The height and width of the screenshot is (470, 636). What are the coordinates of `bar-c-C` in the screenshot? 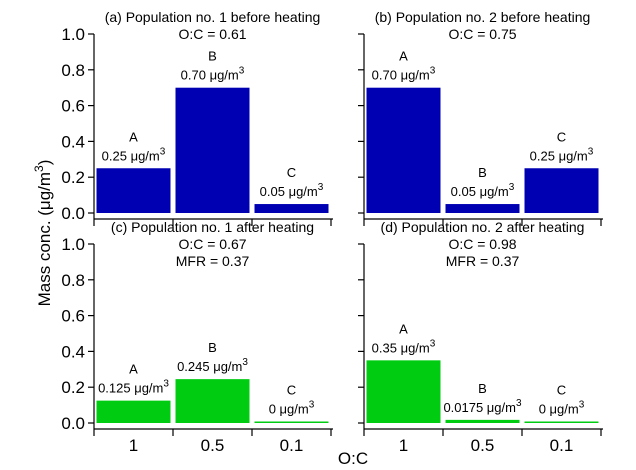 It's located at (291, 422).